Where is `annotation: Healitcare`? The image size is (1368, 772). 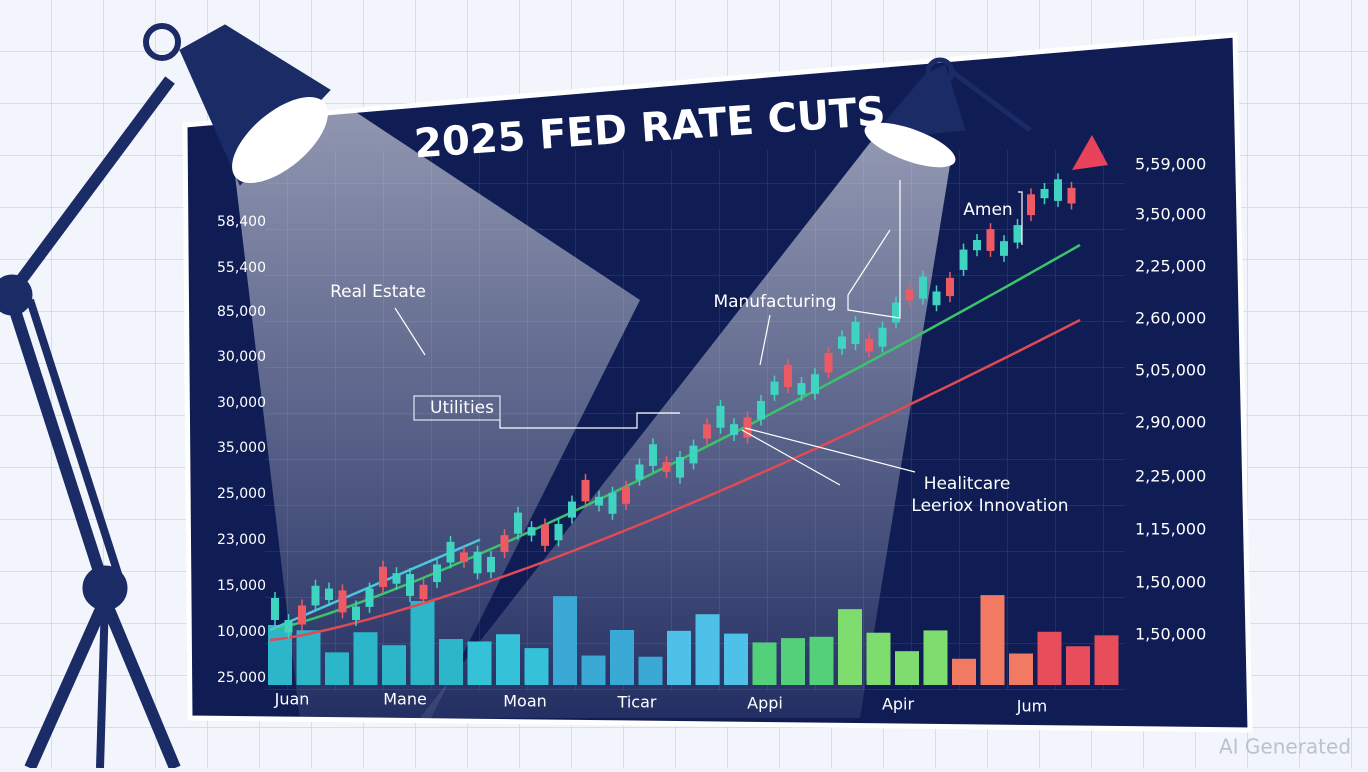
annotation: Healitcare is located at coordinates (967, 484).